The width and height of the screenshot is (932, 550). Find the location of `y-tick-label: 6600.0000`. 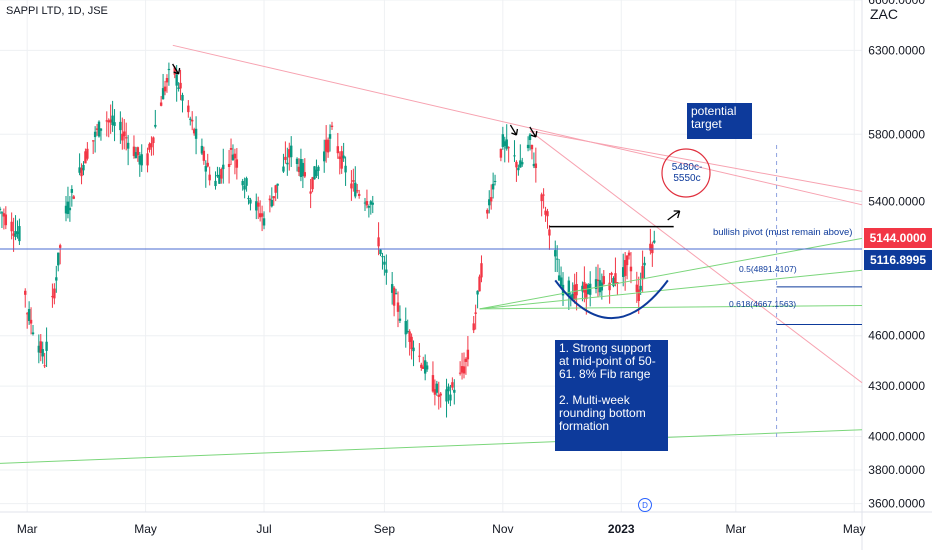

y-tick-label: 6600.0000 is located at coordinates (896, 3).